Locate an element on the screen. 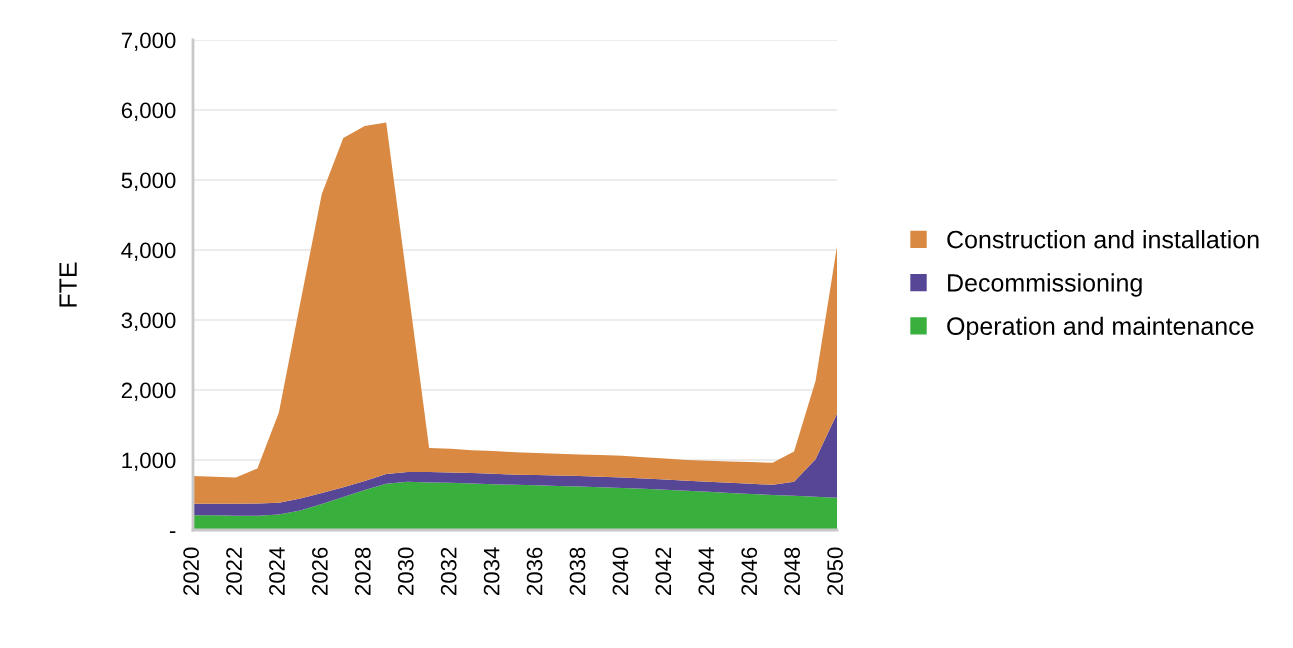 The height and width of the screenshot is (648, 1293). x-tick-label: 2040 is located at coordinates (620, 571).